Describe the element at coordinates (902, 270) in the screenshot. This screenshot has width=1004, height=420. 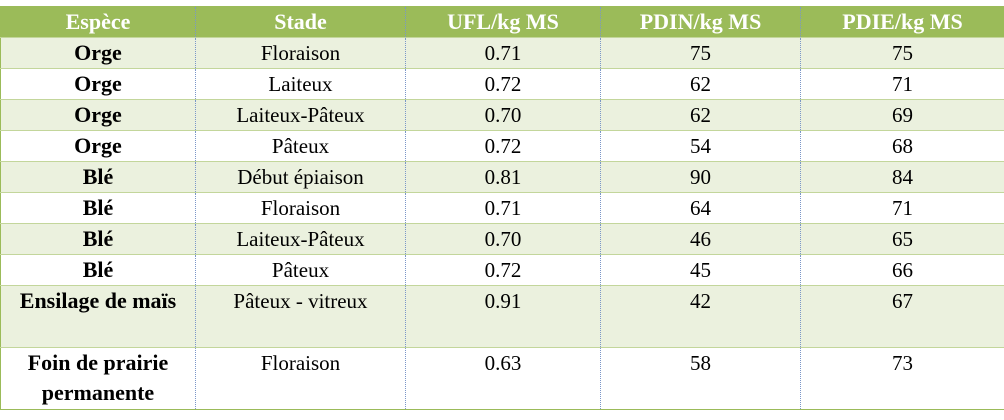
I see `table-cell: 66` at that location.